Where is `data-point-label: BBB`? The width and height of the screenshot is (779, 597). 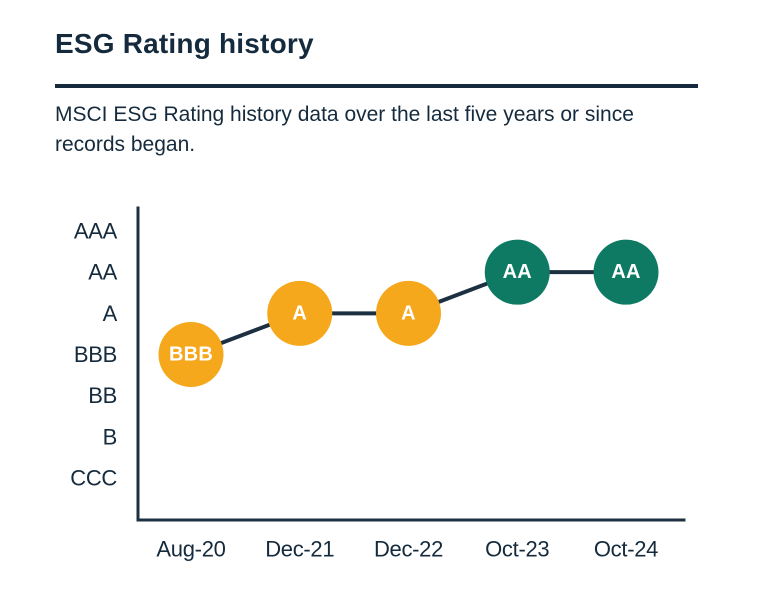 data-point-label: BBB is located at coordinates (191, 355).